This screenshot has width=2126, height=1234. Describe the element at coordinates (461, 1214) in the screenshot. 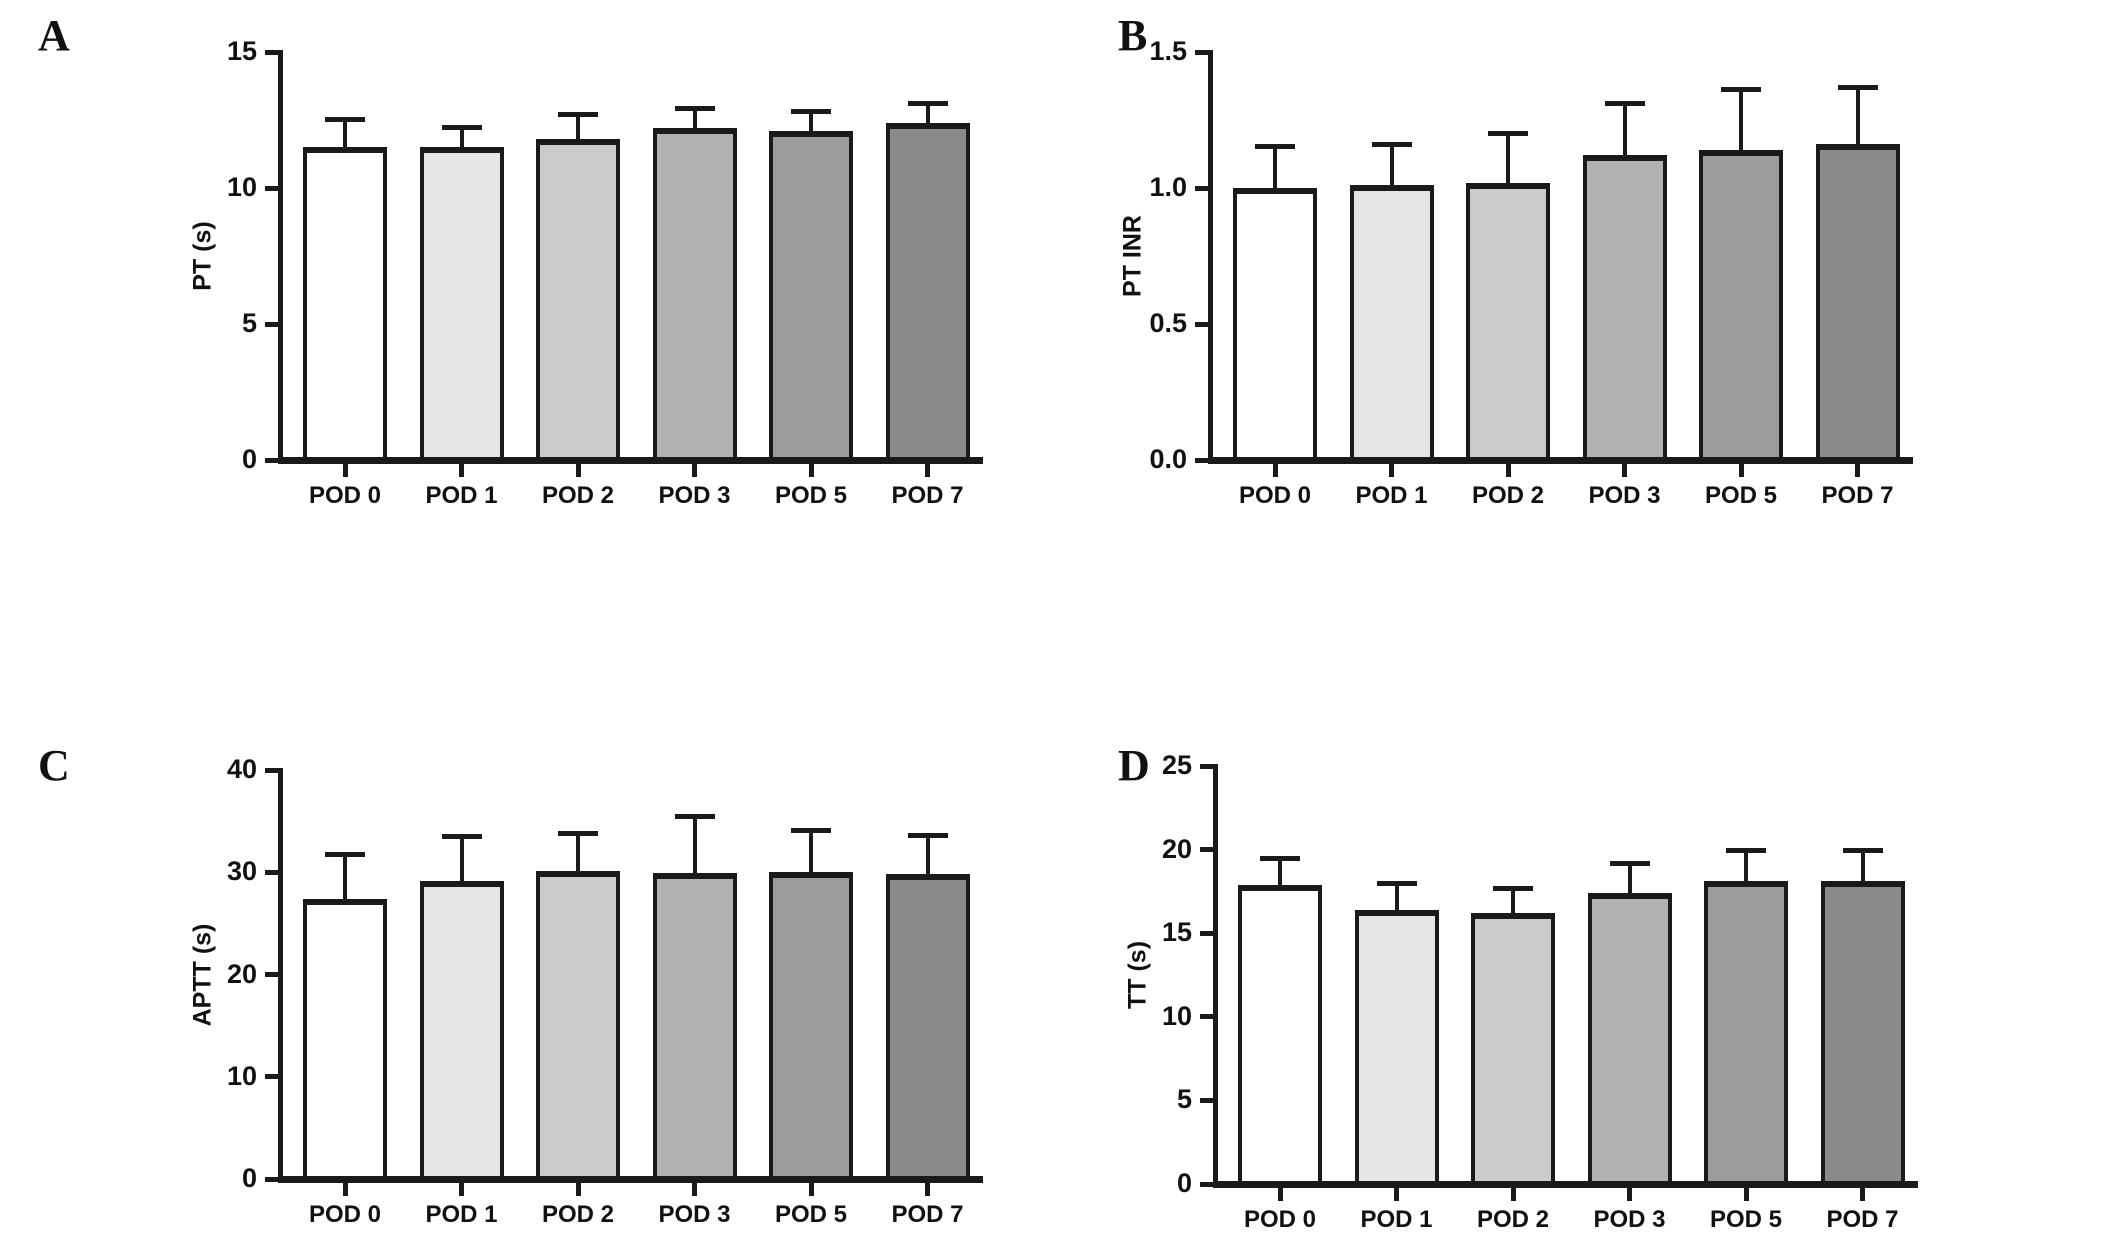

I see `x-label-c-pod-1: POD 1` at that location.